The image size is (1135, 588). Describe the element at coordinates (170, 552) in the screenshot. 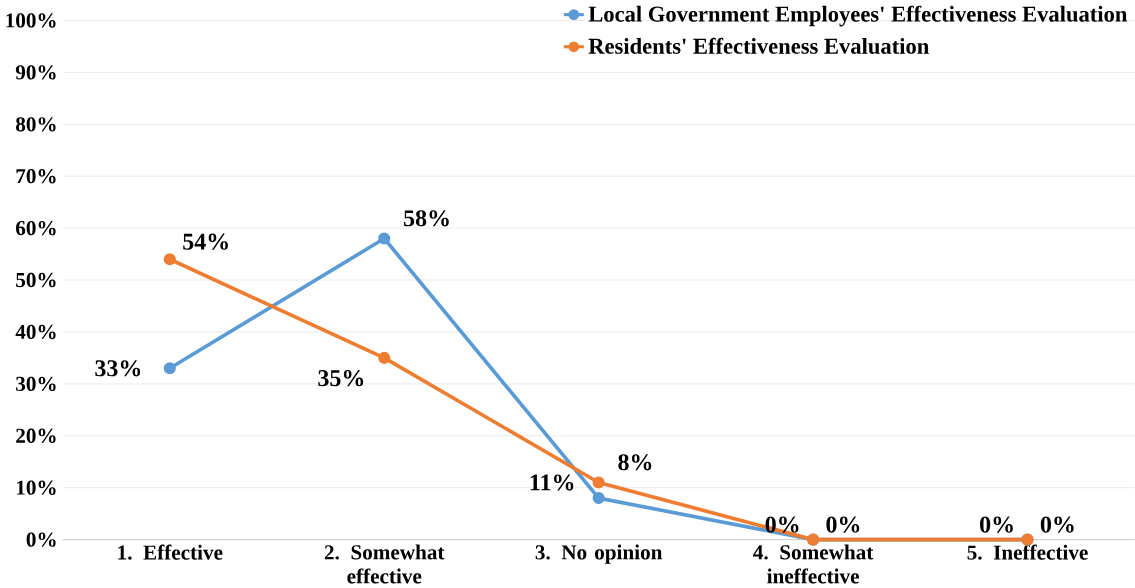

I see `x-tick-label: 1. Effective` at that location.